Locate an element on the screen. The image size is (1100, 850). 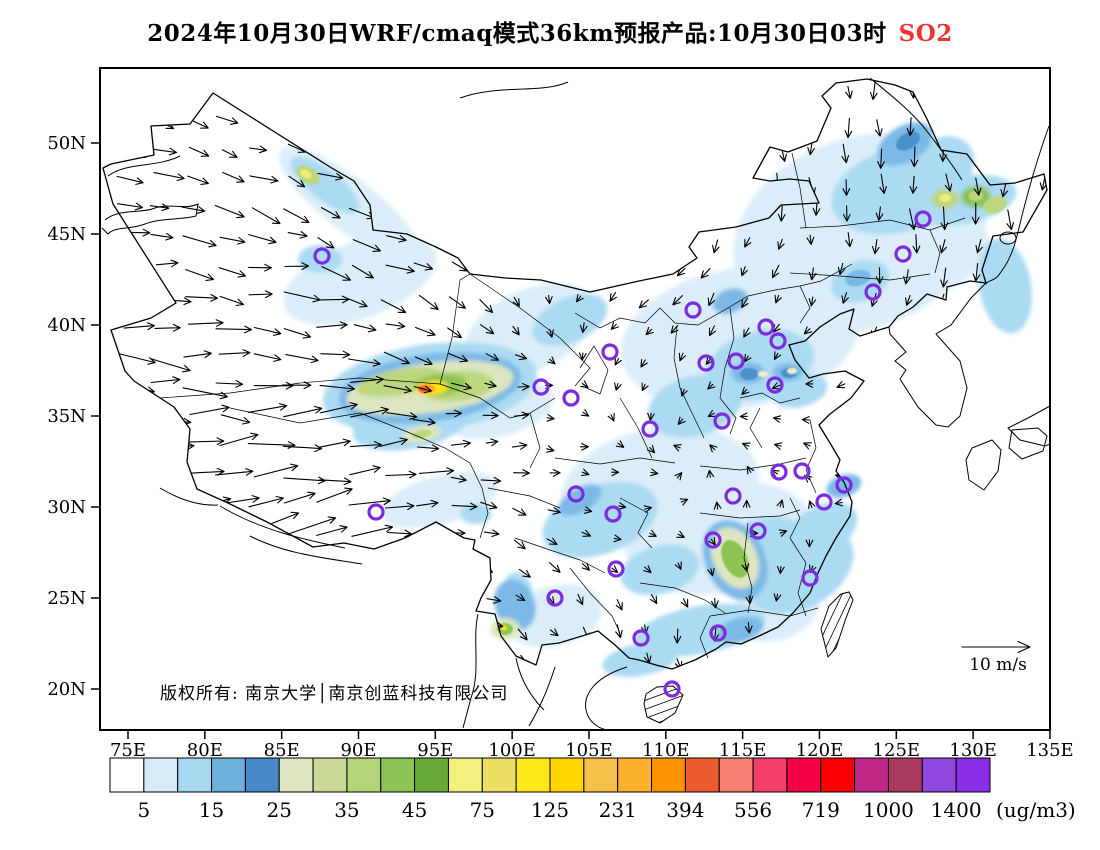
lon-tick-label: 75E is located at coordinates (128, 750).